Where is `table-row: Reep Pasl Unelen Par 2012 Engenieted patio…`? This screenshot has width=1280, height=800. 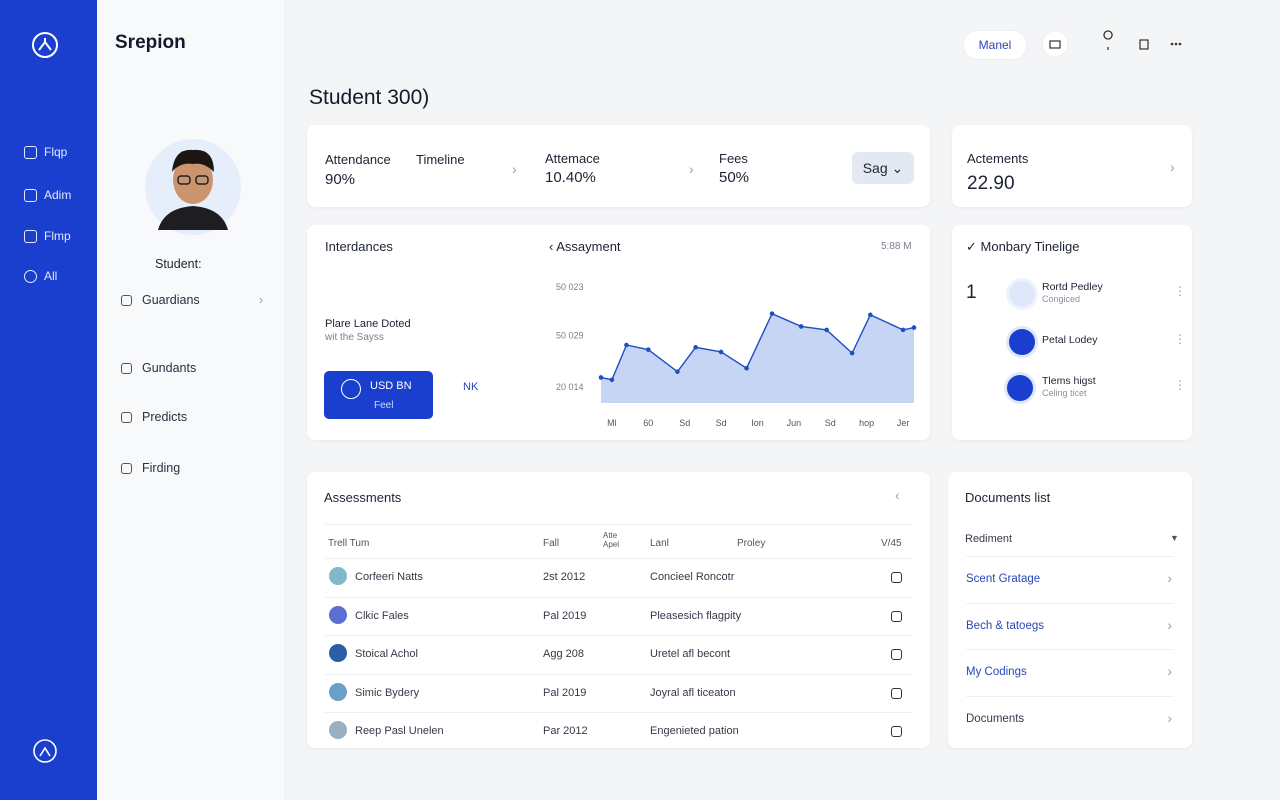 table-row: Reep Pasl Unelen Par 2012 Engenieted patio… is located at coordinates (618, 731).